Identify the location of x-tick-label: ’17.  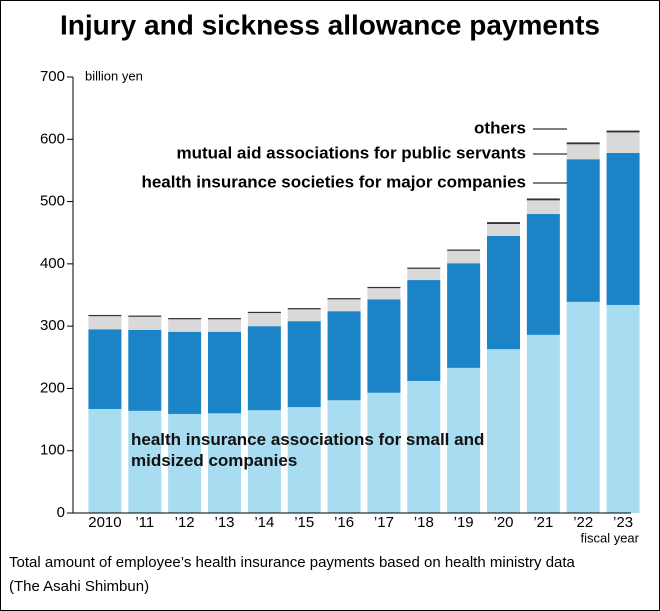
(384, 522).